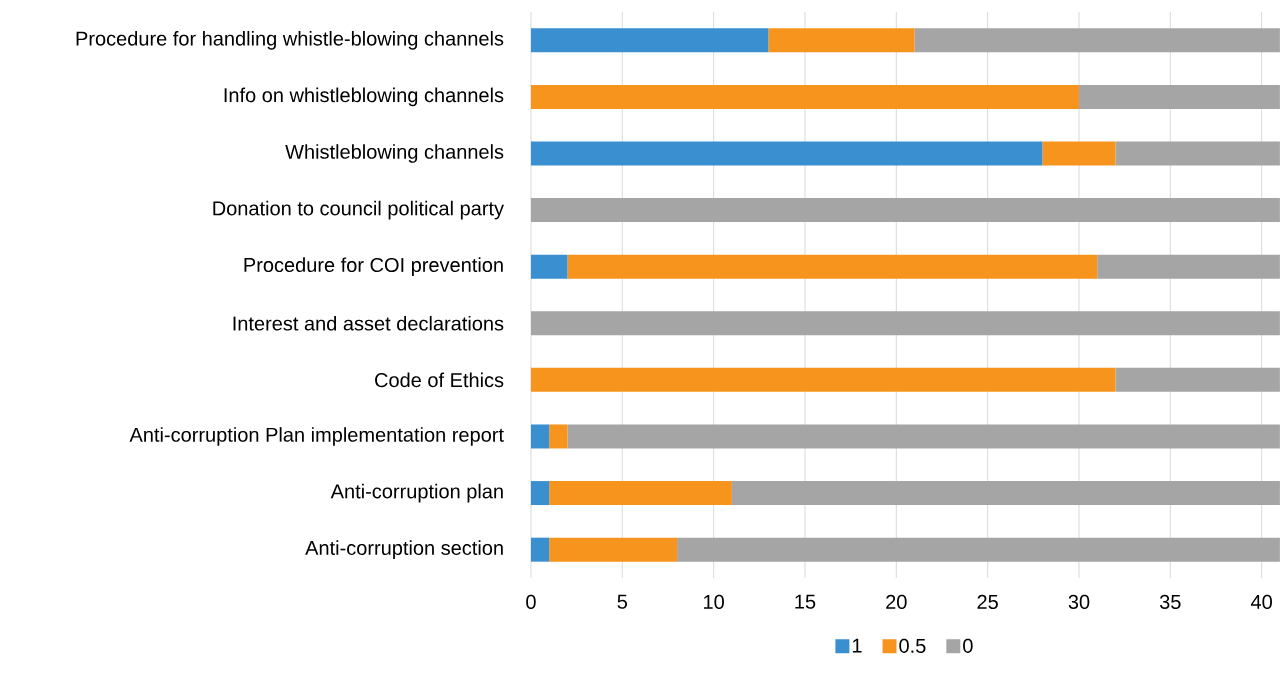  Describe the element at coordinates (439, 380) in the screenshot. I see `y-tick-label: Code of Ethics` at that location.